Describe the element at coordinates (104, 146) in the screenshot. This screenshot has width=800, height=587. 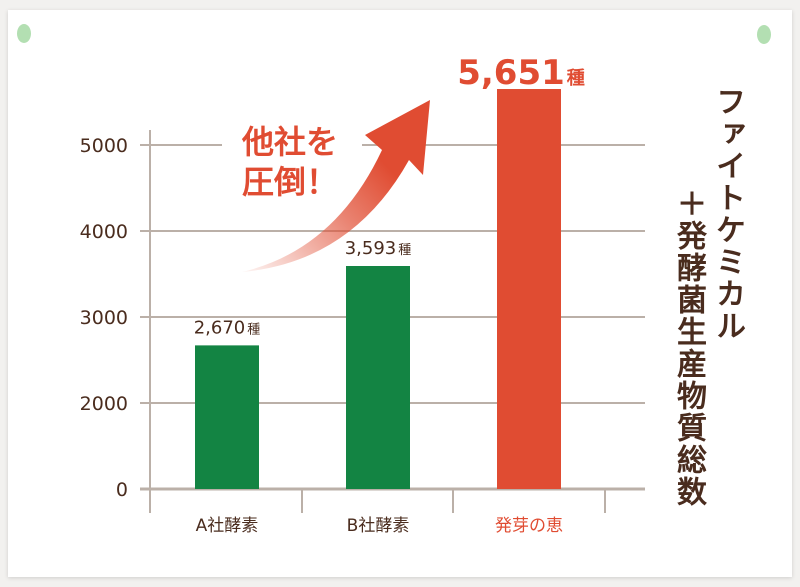
I see `y-tick-label: 5000` at that location.